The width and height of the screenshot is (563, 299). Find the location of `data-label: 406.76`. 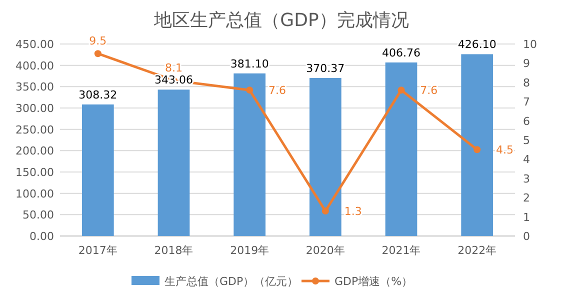

data-label: 406.76 is located at coordinates (401, 53).